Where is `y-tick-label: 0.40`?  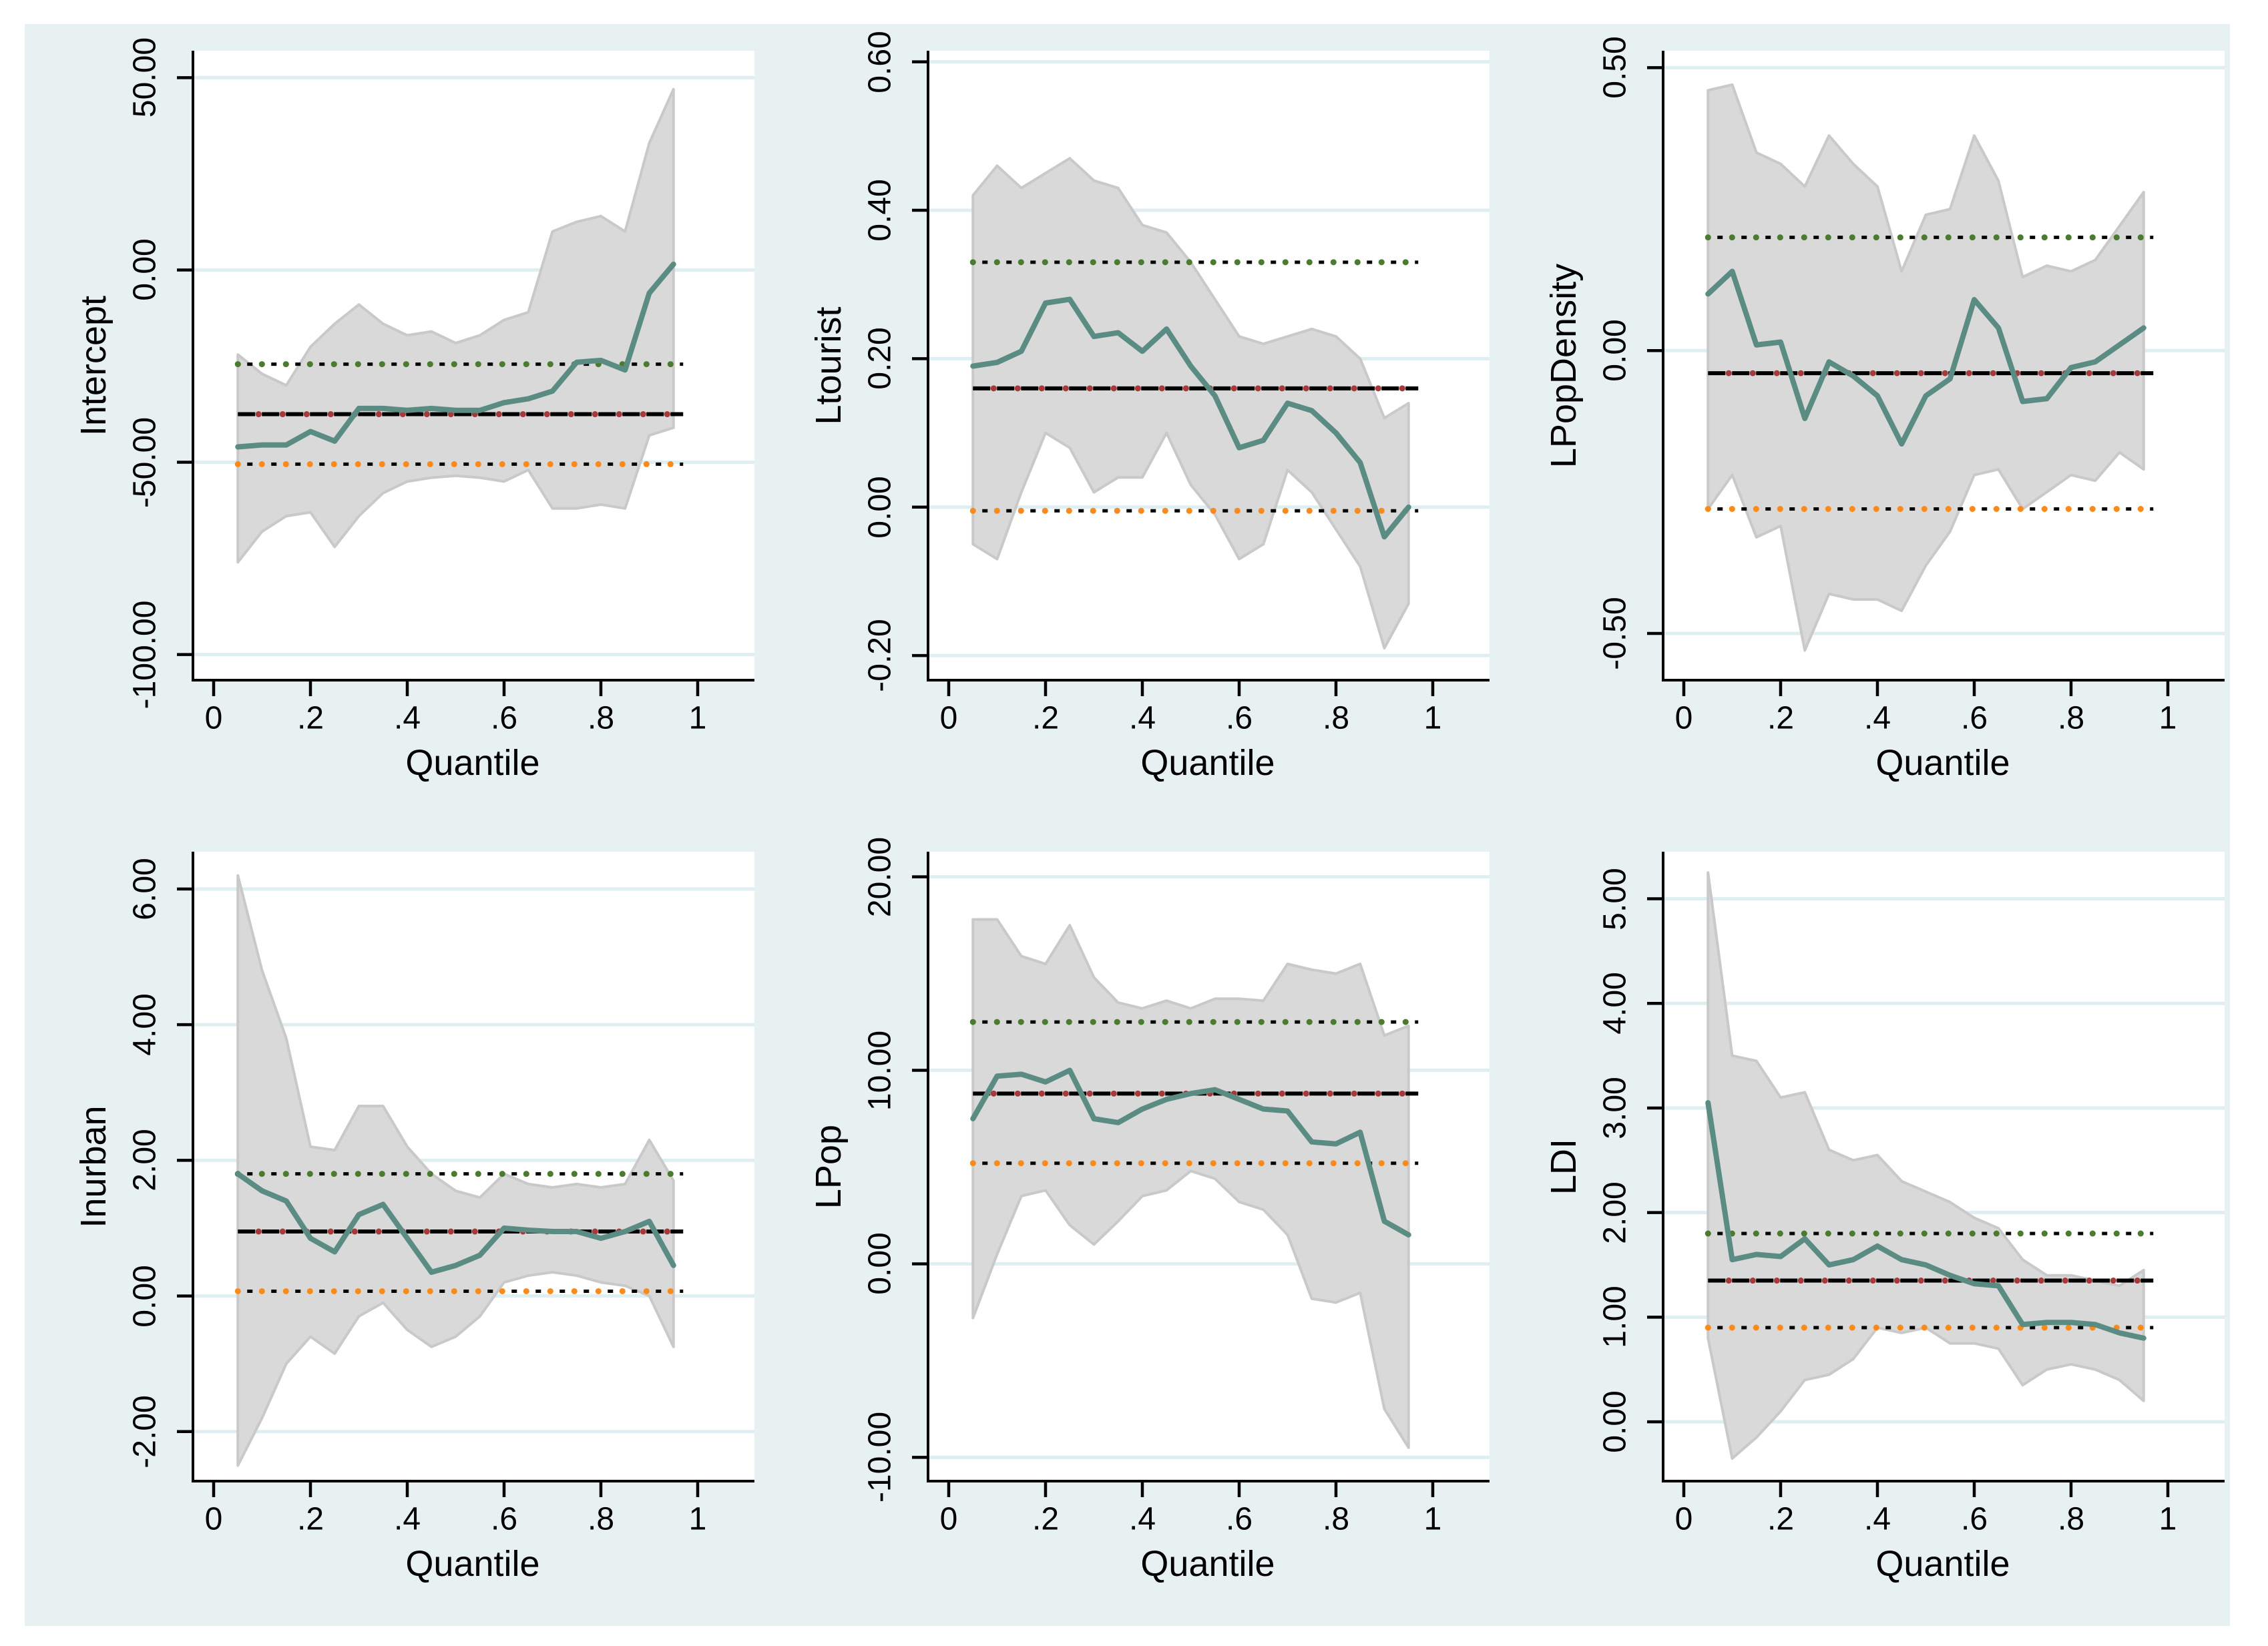
y-tick-label: 0.40 is located at coordinates (880, 211).